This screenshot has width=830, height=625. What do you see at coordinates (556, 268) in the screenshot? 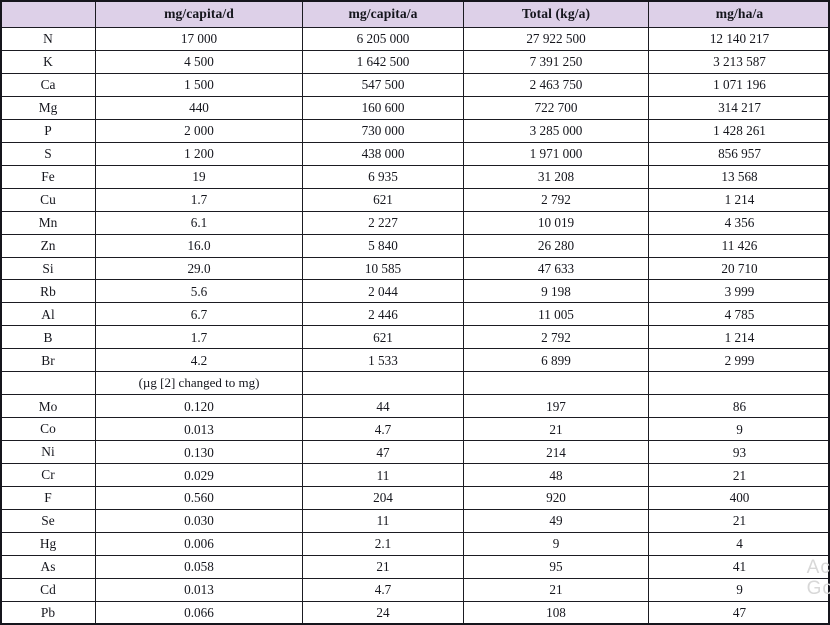
I see `cell-total-kg-a: 47 633` at bounding box center [556, 268].